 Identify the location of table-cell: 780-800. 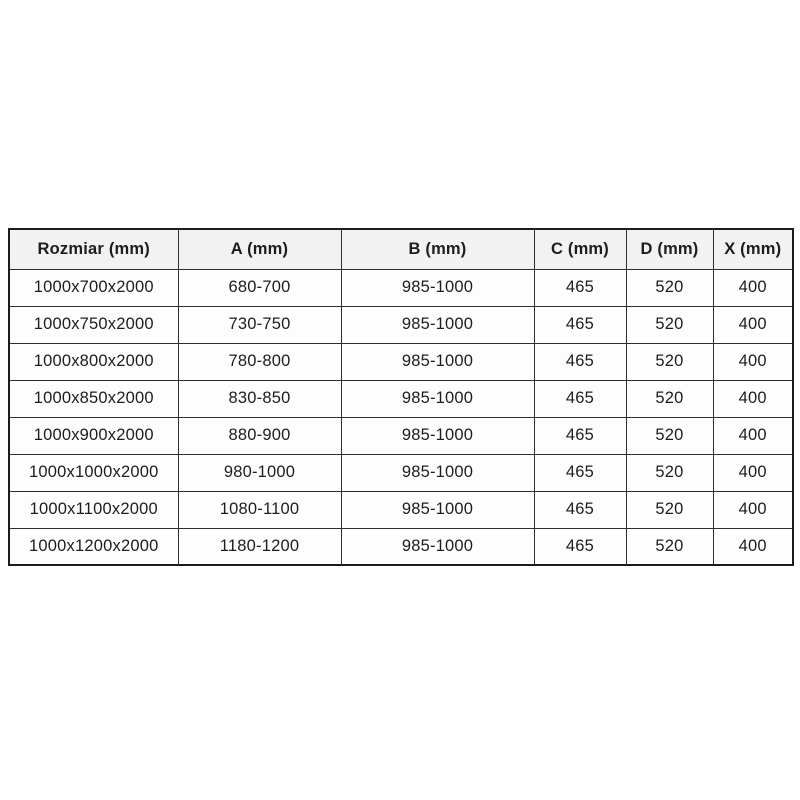
(259, 361).